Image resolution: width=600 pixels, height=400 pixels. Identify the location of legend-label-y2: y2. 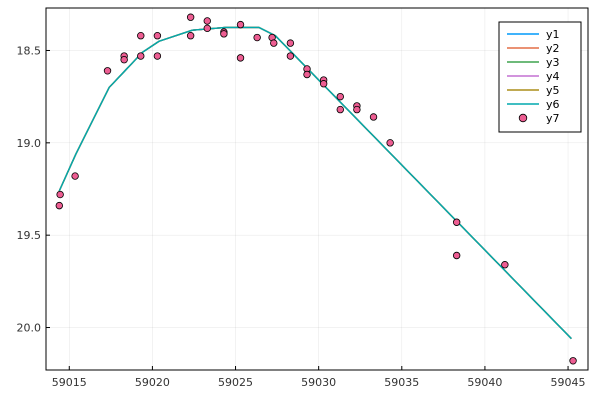
(553, 48).